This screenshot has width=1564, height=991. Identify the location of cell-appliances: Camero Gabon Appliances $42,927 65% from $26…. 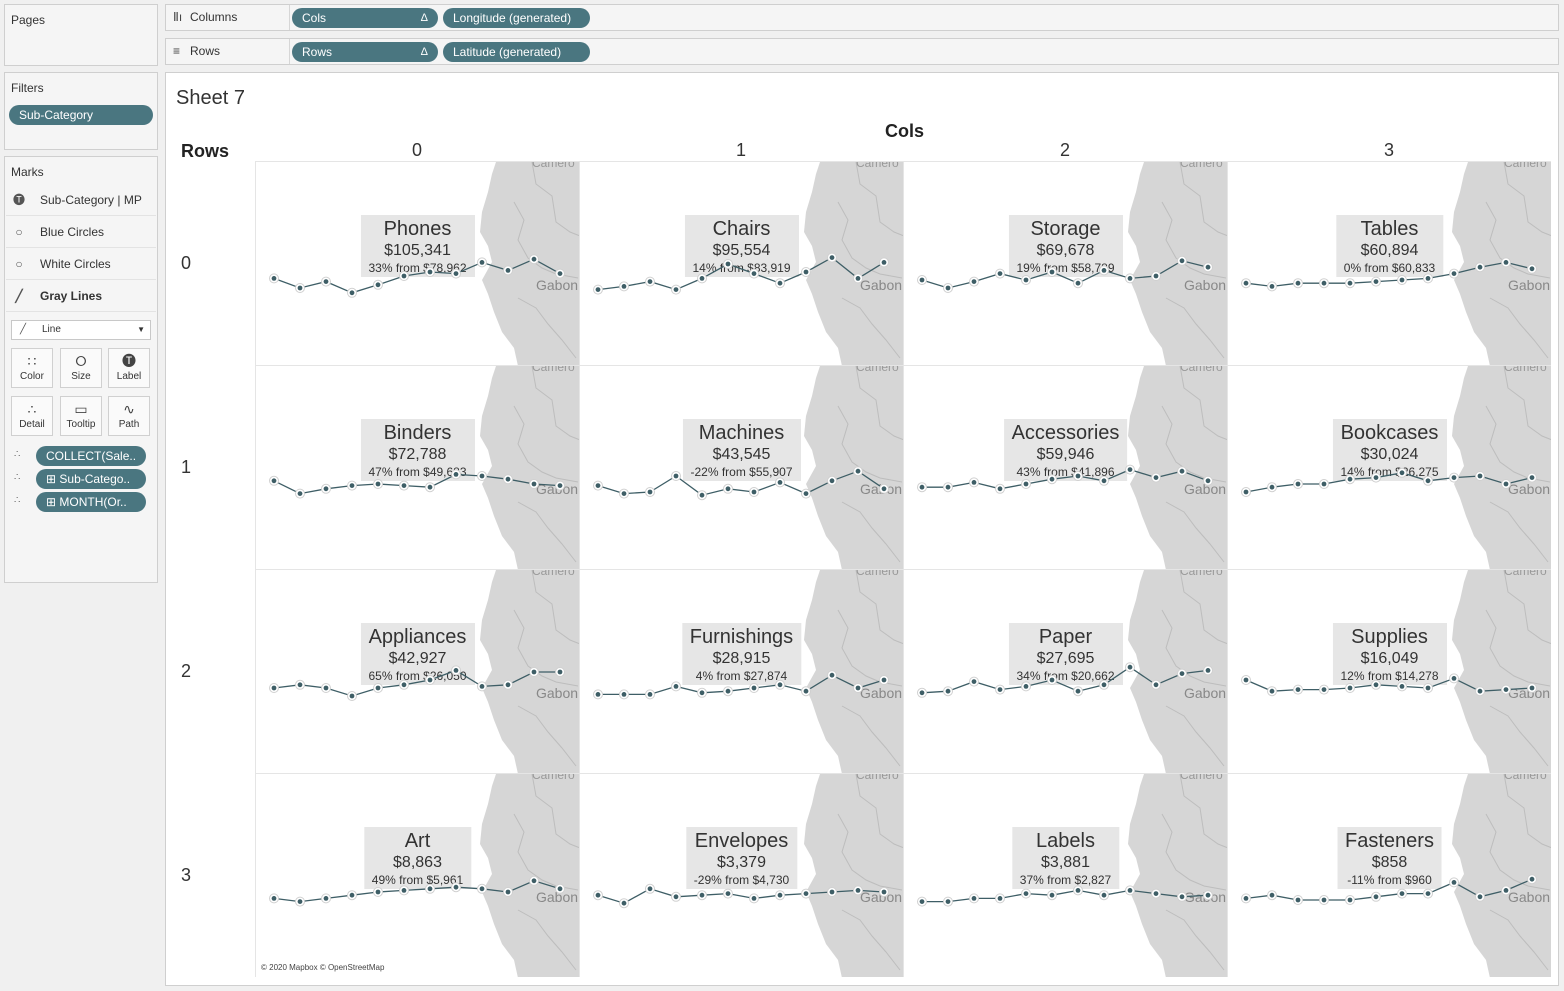
(417, 671).